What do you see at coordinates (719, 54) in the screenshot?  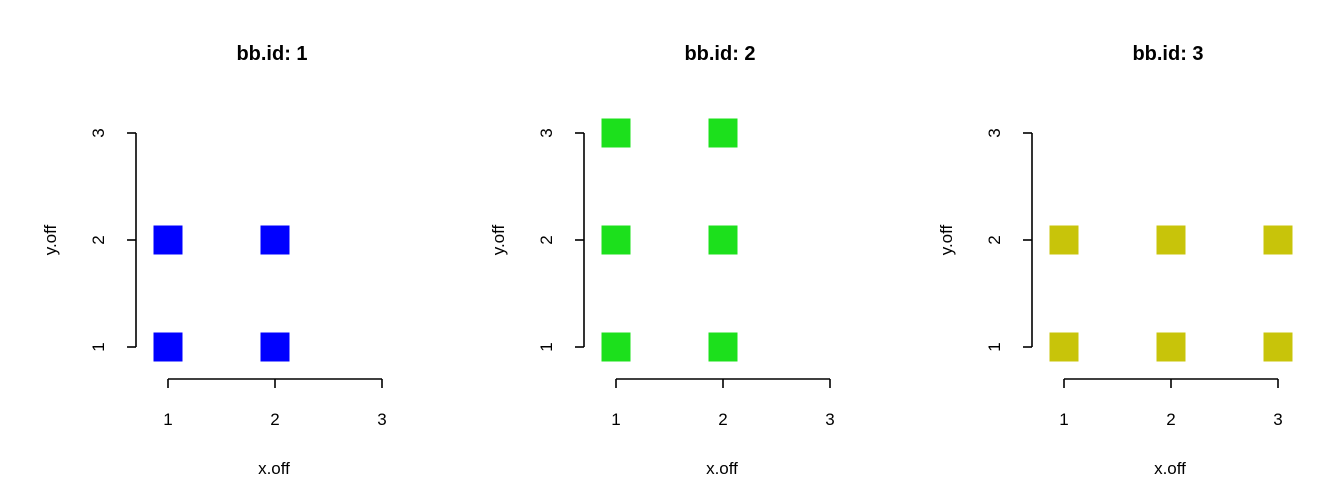 I see `panel-title: bb.id: 2` at bounding box center [719, 54].